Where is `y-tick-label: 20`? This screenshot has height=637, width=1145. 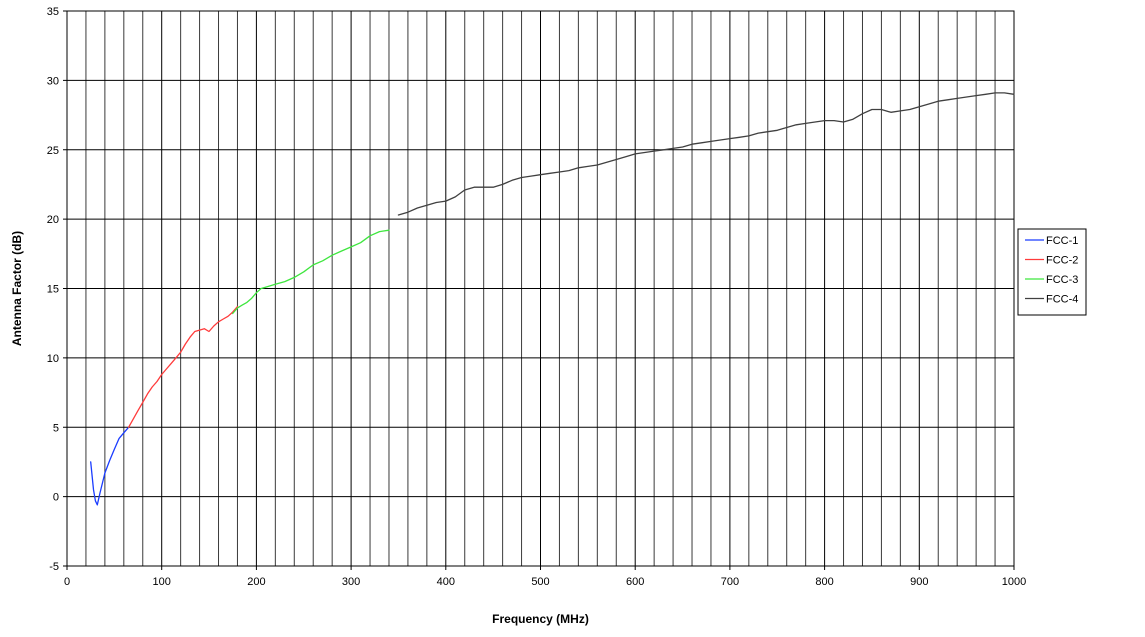 y-tick-label: 20 is located at coordinates (53, 220).